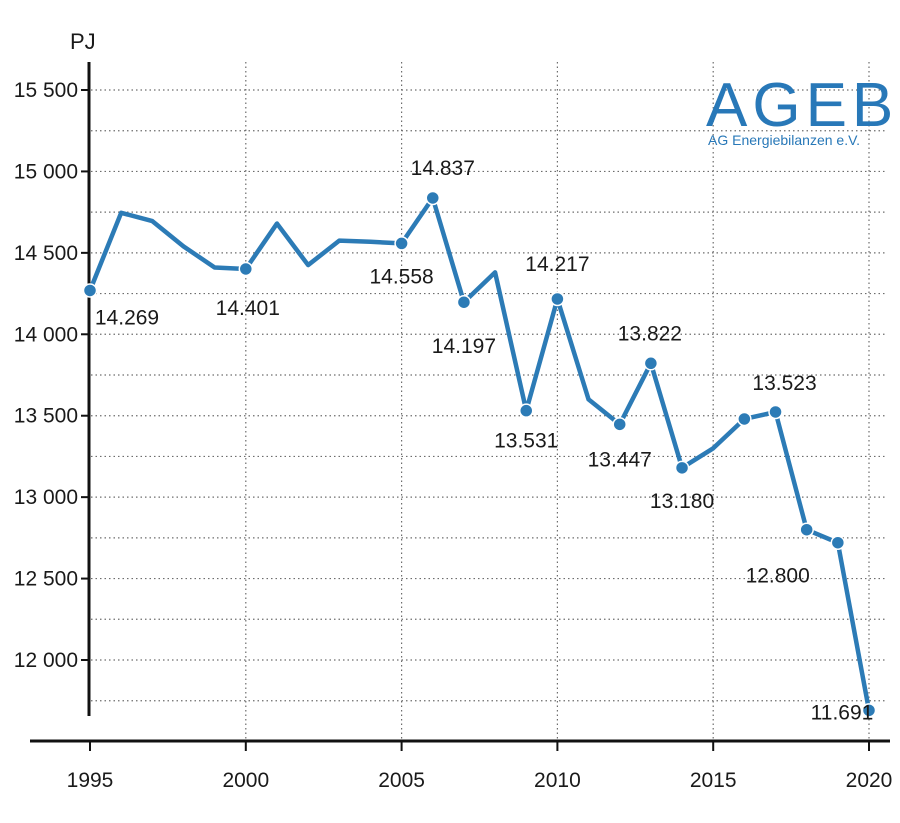 This screenshot has width=900, height=823. I want to click on y-tick-label: 15 000, so click(46, 171).